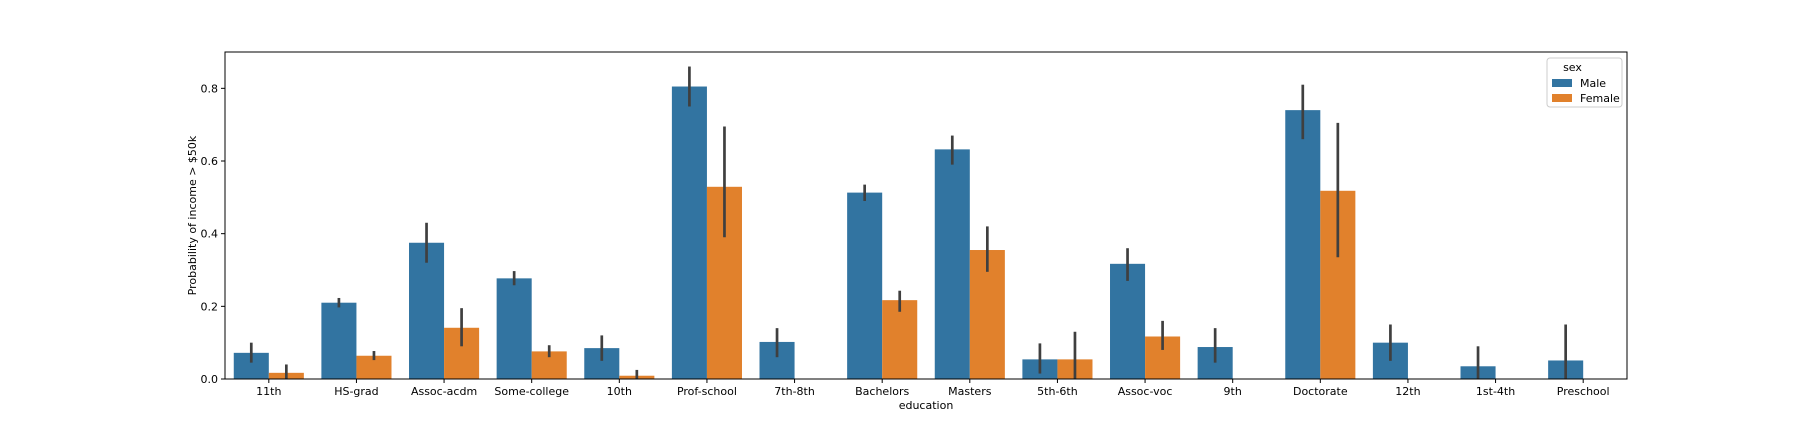 The height and width of the screenshot is (432, 1800). Describe the element at coordinates (427, 310) in the screenshot. I see `bar-male-assoc-acdm` at that location.